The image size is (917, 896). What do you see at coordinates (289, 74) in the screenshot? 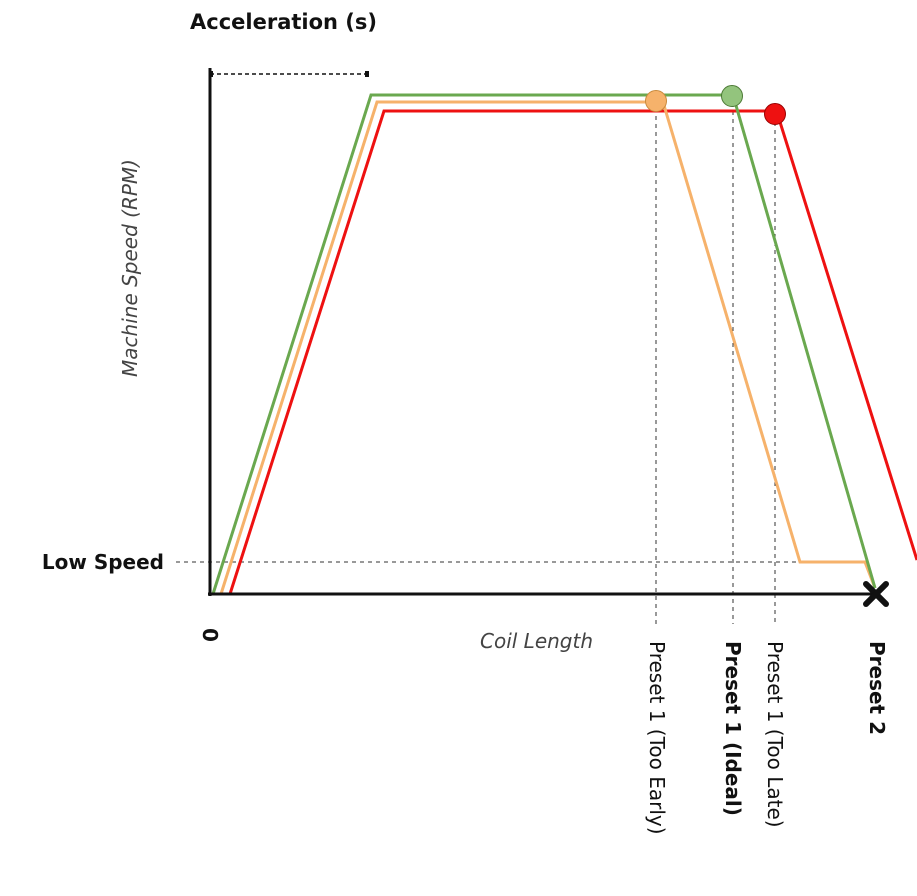
I see `acceleration-dimension` at bounding box center [289, 74].